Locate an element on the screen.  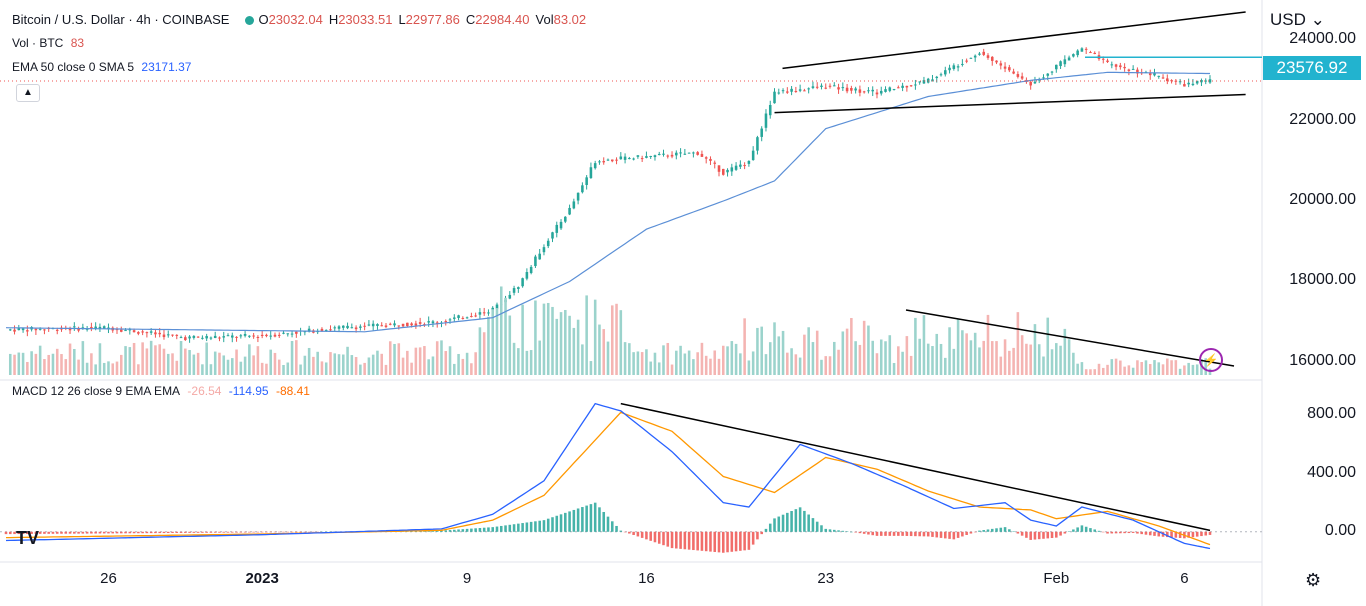
gear-icon: ⚙ is located at coordinates (1313, 580).